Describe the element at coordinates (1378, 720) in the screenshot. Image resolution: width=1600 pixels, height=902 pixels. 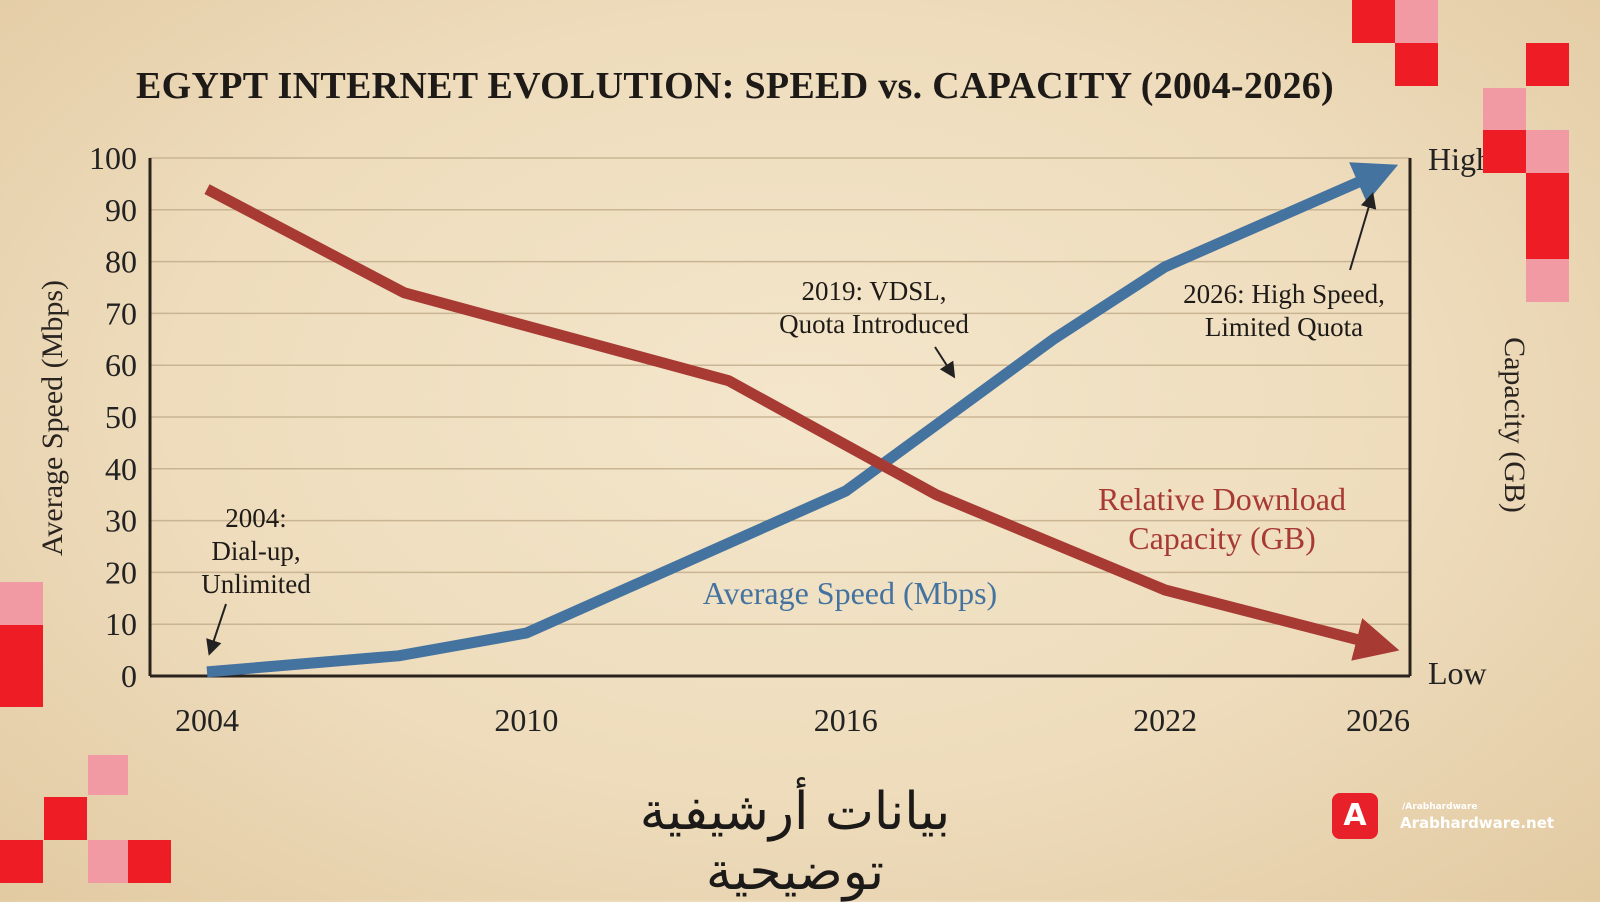
I see `x-tick-label: 2026` at that location.